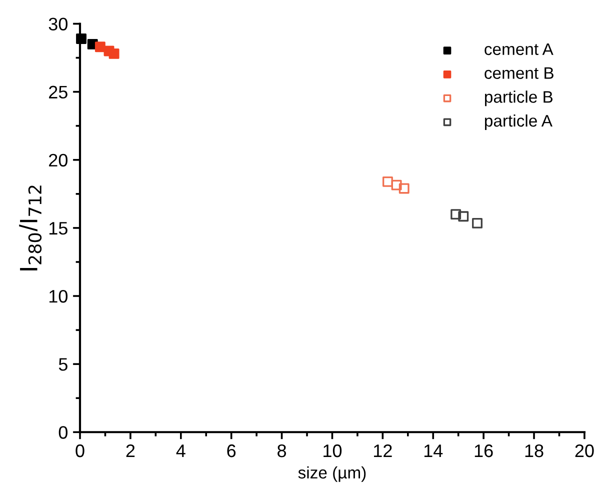 Image resolution: width=597 pixels, height=495 pixels. What do you see at coordinates (58, 92) in the screenshot?
I see `y-tick-label: 25` at bounding box center [58, 92].